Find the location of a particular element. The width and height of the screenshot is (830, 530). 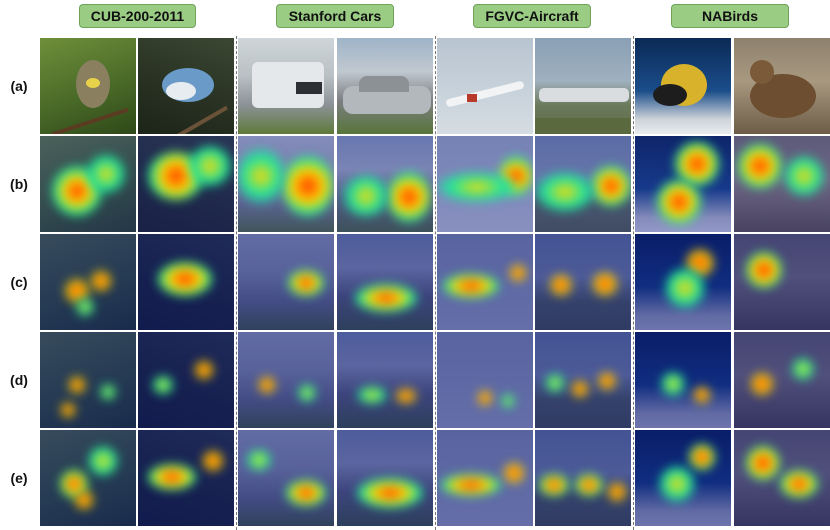

image-nabirds-mallard-original is located at coordinates (782, 86).